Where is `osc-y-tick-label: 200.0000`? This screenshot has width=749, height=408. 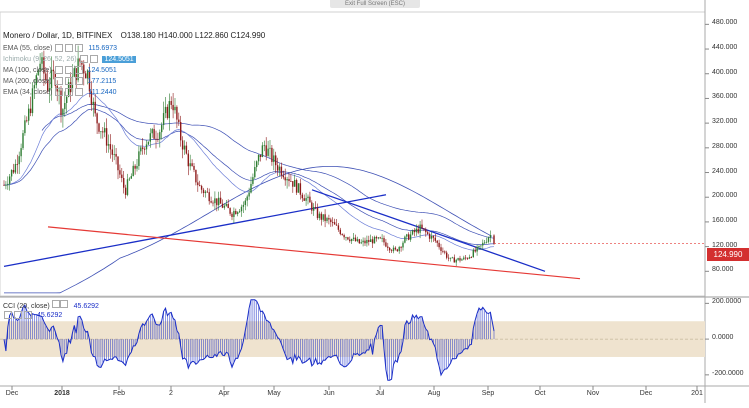
osc-y-tick-label: 200.0000 is located at coordinates (727, 302).